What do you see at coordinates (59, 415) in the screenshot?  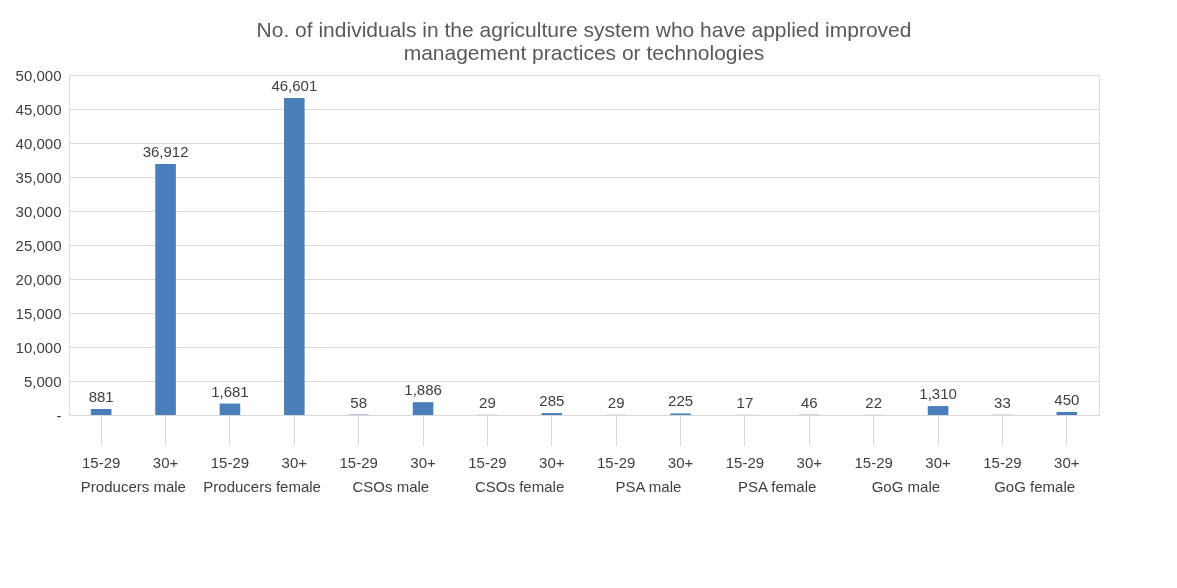 I see `y-tick-label: -` at bounding box center [59, 415].